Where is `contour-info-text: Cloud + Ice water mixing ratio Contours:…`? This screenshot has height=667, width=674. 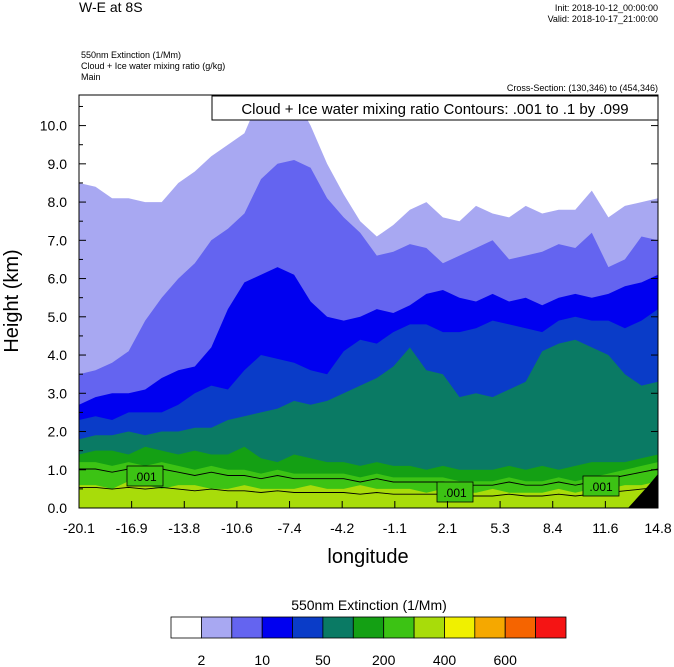
contour-info-text: Cloud + Ice water mixing ratio Contours:… is located at coordinates (434, 109).